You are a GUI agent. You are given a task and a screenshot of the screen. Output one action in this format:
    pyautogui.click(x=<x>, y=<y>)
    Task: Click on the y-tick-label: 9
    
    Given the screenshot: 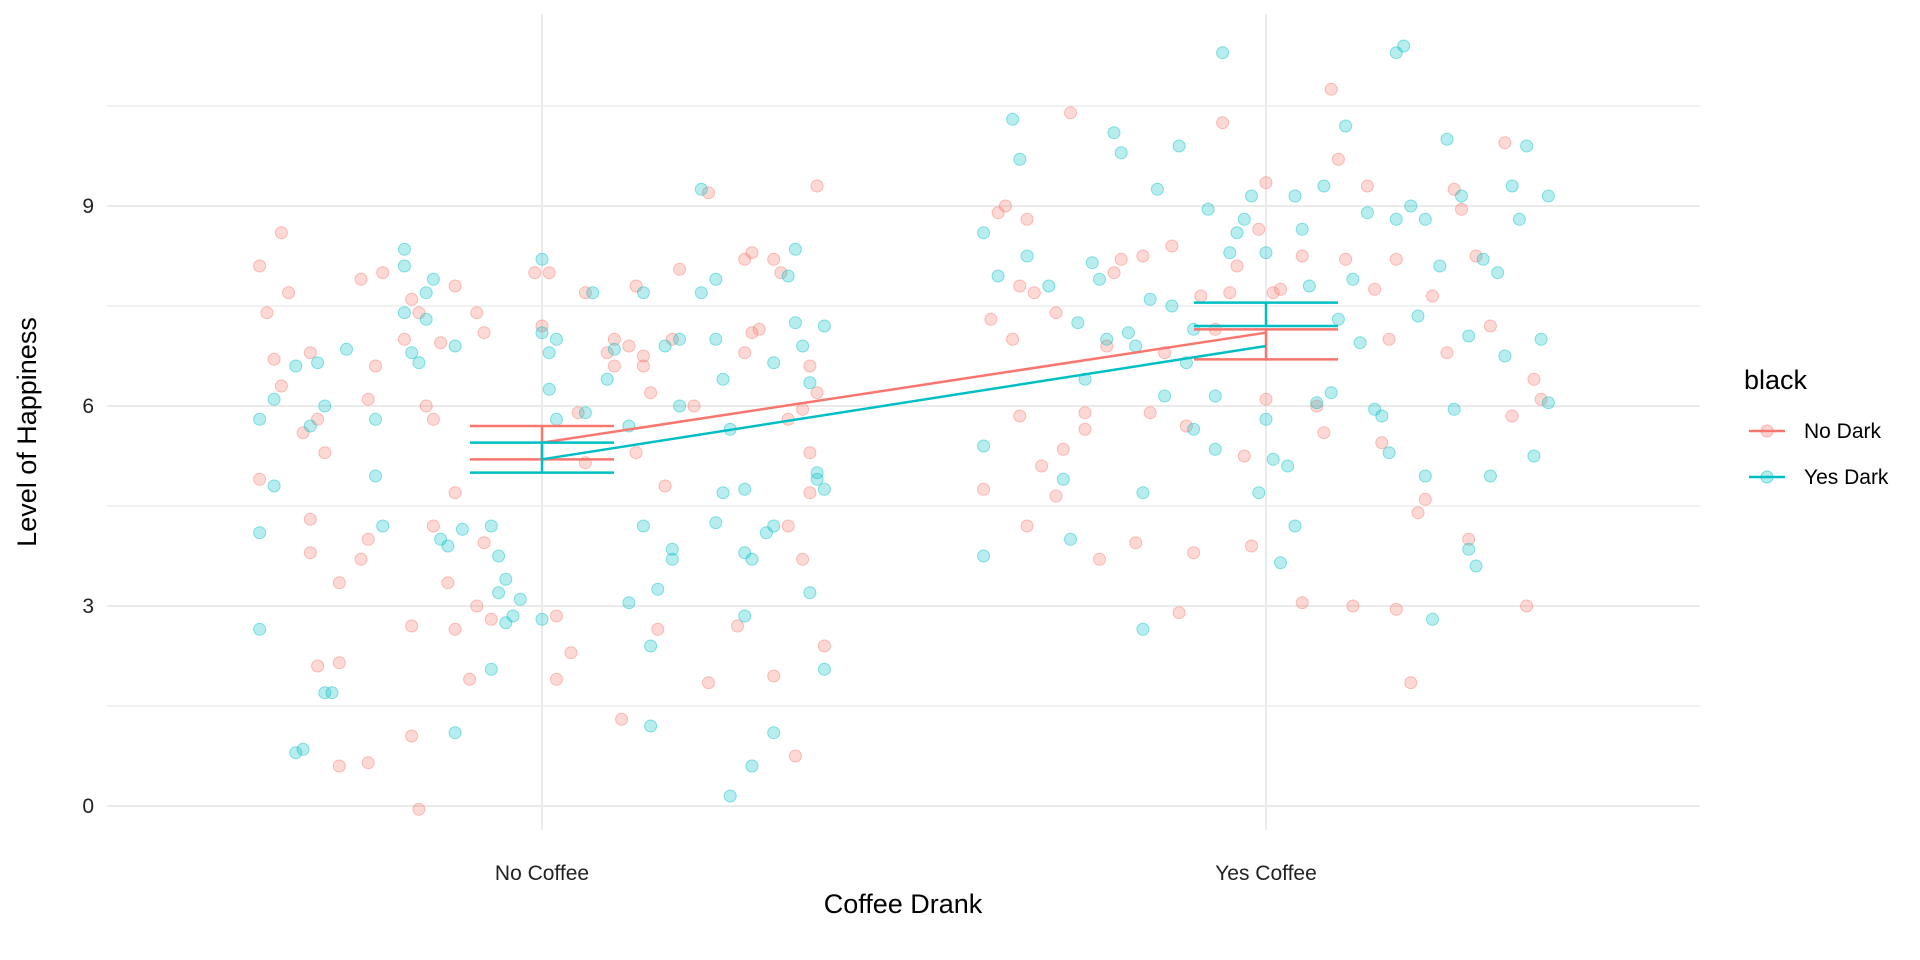 What is the action you would take?
    pyautogui.click(x=88, y=206)
    